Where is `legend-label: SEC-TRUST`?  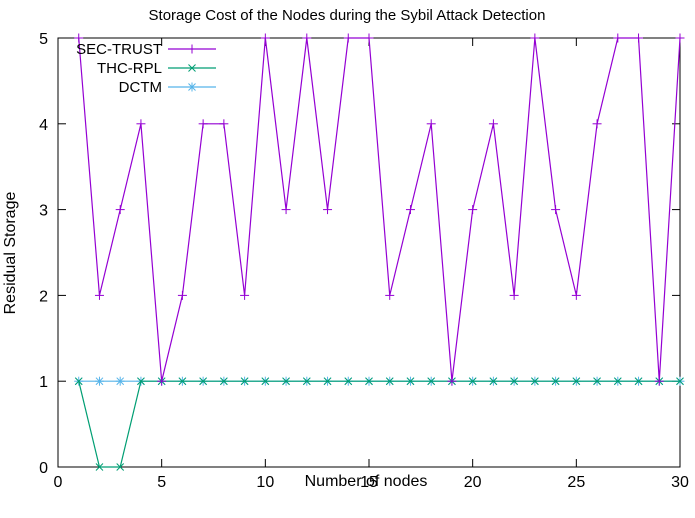 legend-label: SEC-TRUST is located at coordinates (119, 49).